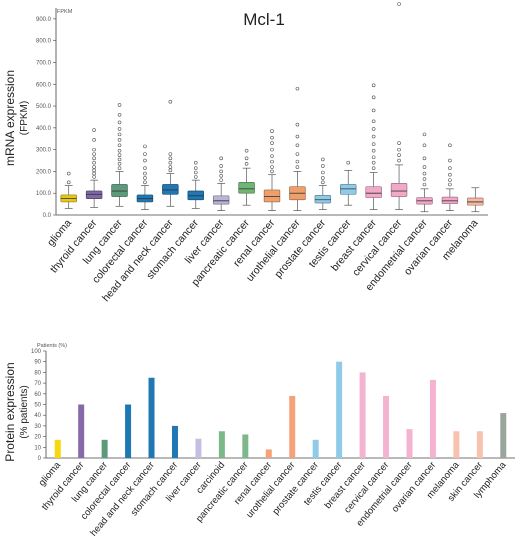 This screenshot has width=523, height=550. I want to click on bar-stomach-cancer, so click(174, 441).